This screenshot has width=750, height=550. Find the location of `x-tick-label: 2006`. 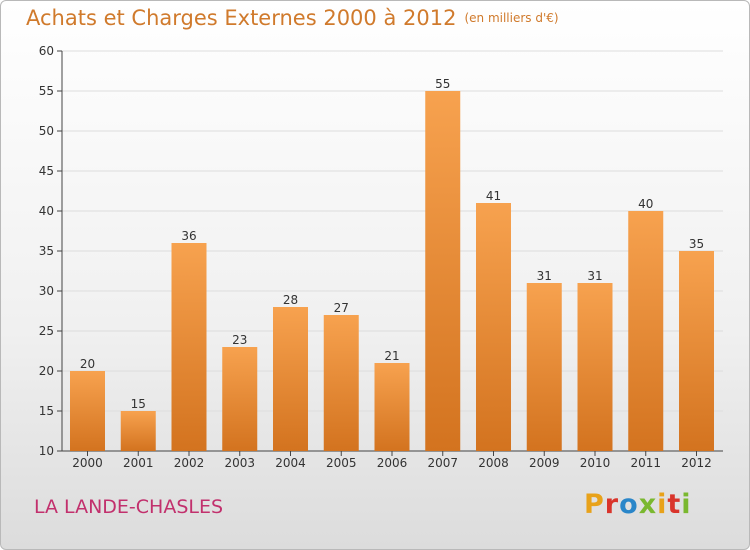

x-tick-label: 2006 is located at coordinates (392, 463).